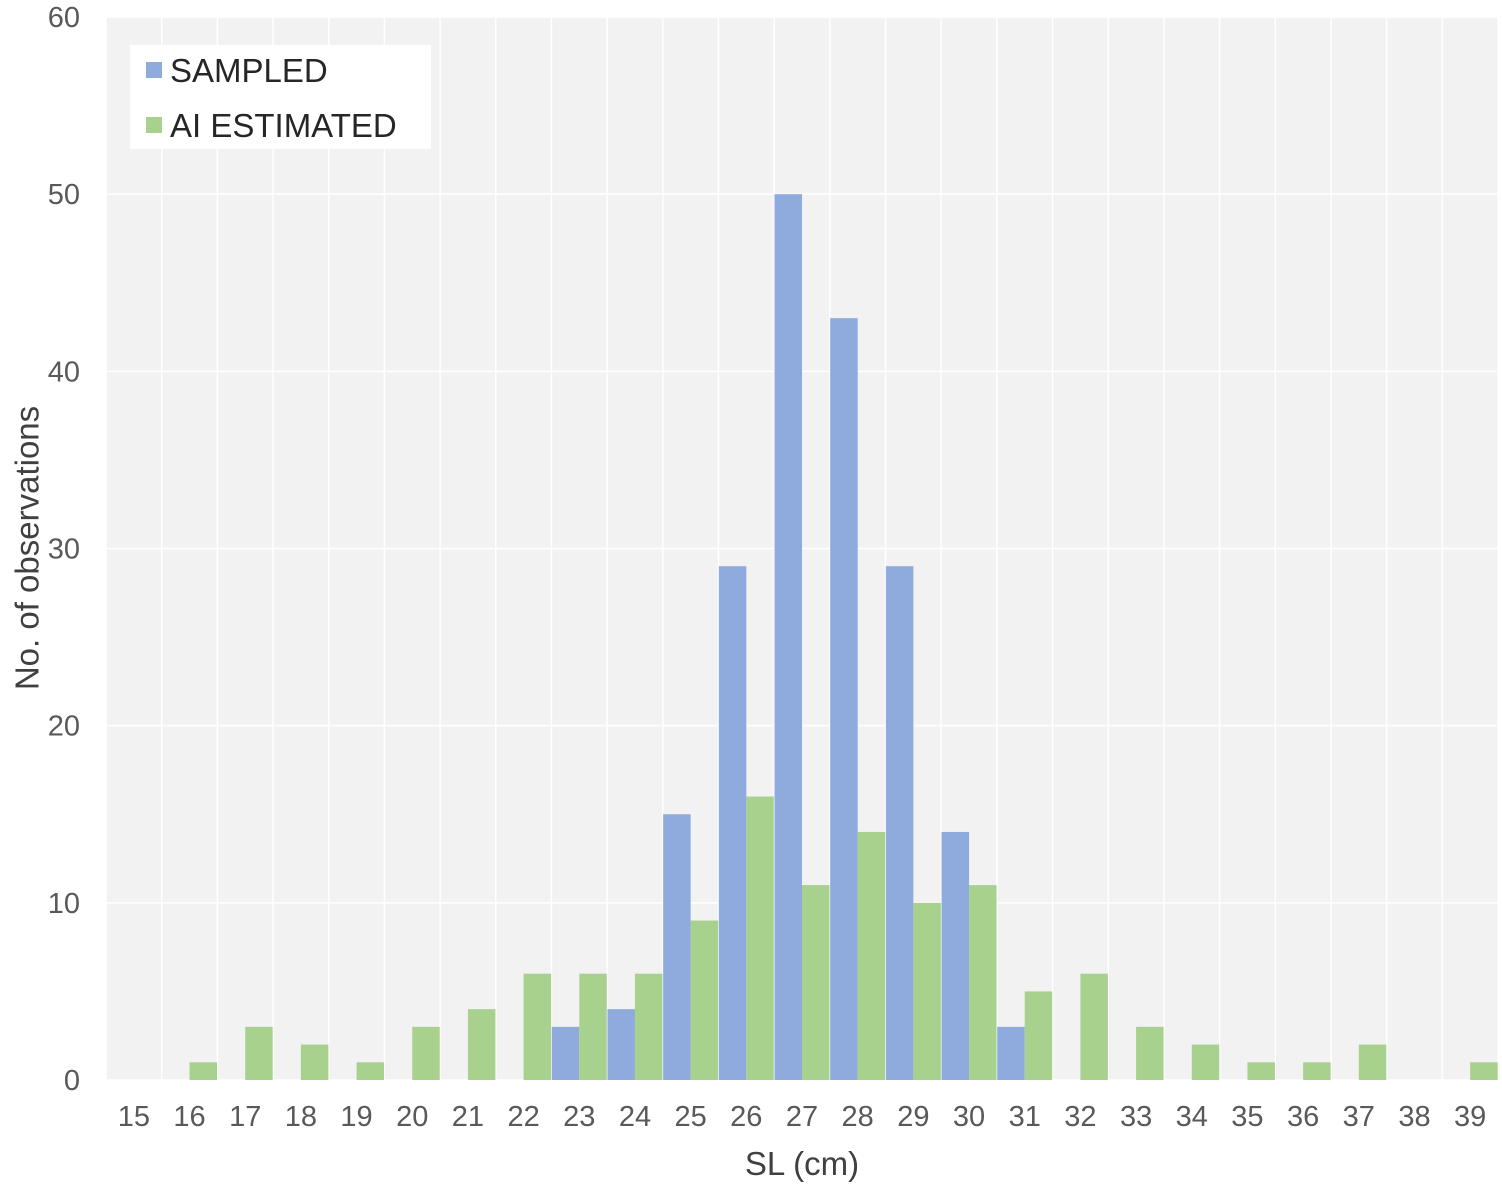 The width and height of the screenshot is (1502, 1187). What do you see at coordinates (1359, 1117) in the screenshot?
I see `x-tick-label: 37` at bounding box center [1359, 1117].